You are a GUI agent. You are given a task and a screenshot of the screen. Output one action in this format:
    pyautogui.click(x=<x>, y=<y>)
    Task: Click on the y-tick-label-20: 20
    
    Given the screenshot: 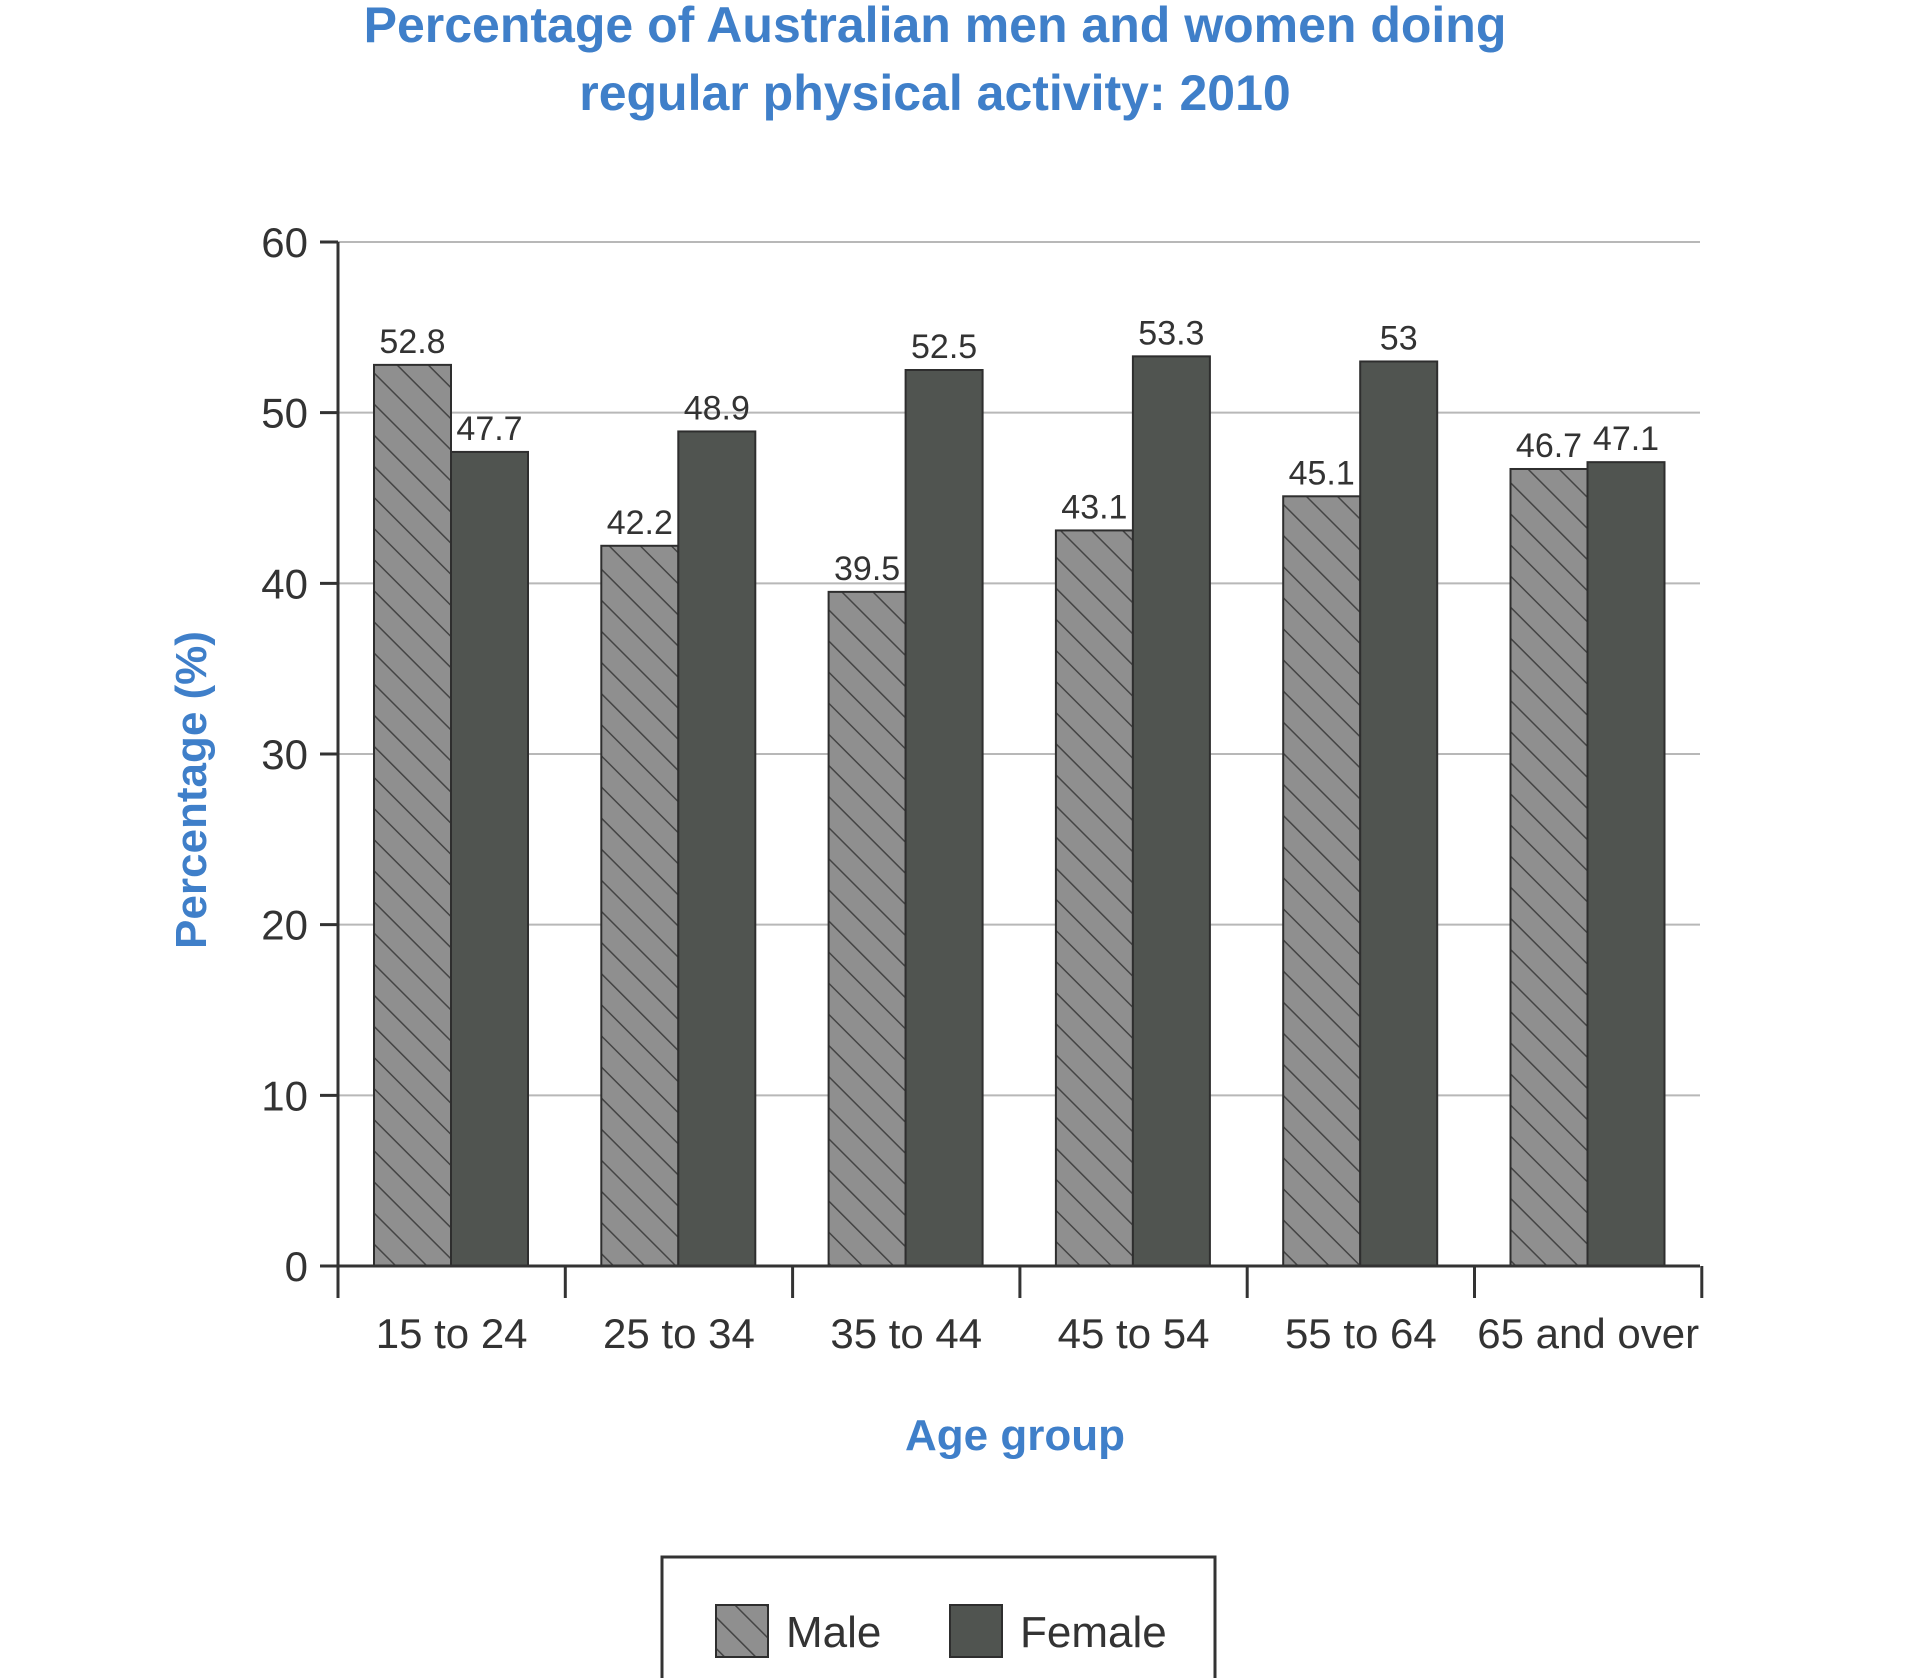 What is the action you would take?
    pyautogui.click(x=284, y=925)
    